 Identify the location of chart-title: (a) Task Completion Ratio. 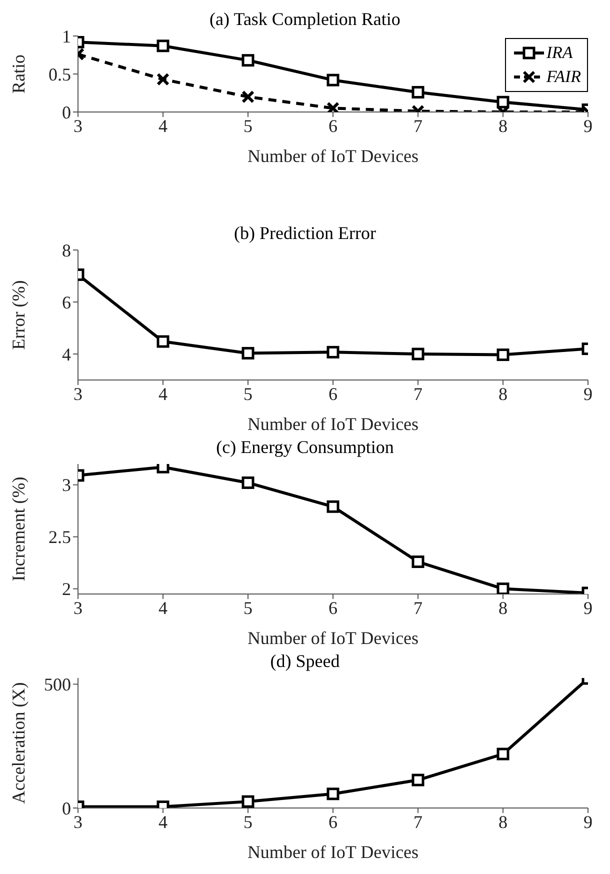
(305, 19).